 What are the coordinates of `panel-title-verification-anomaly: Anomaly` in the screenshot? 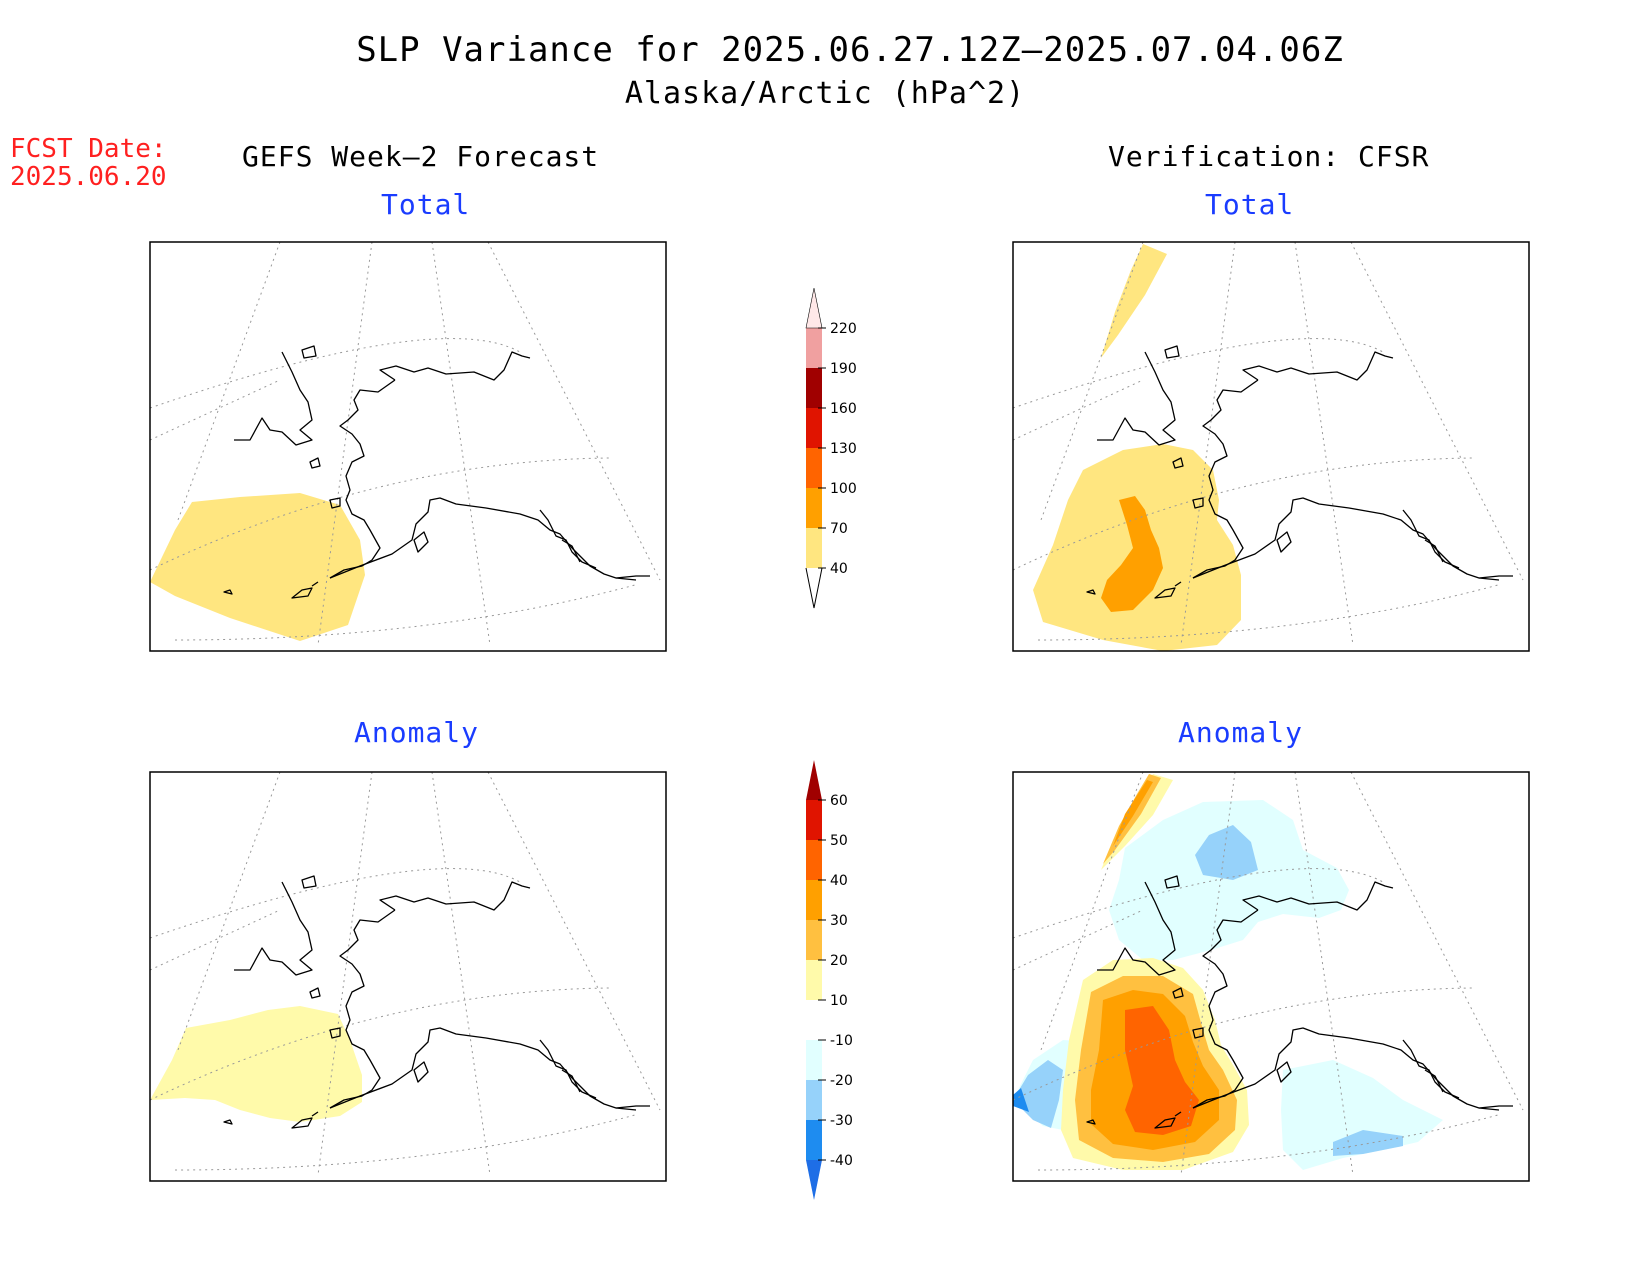 It's located at (1241, 732).